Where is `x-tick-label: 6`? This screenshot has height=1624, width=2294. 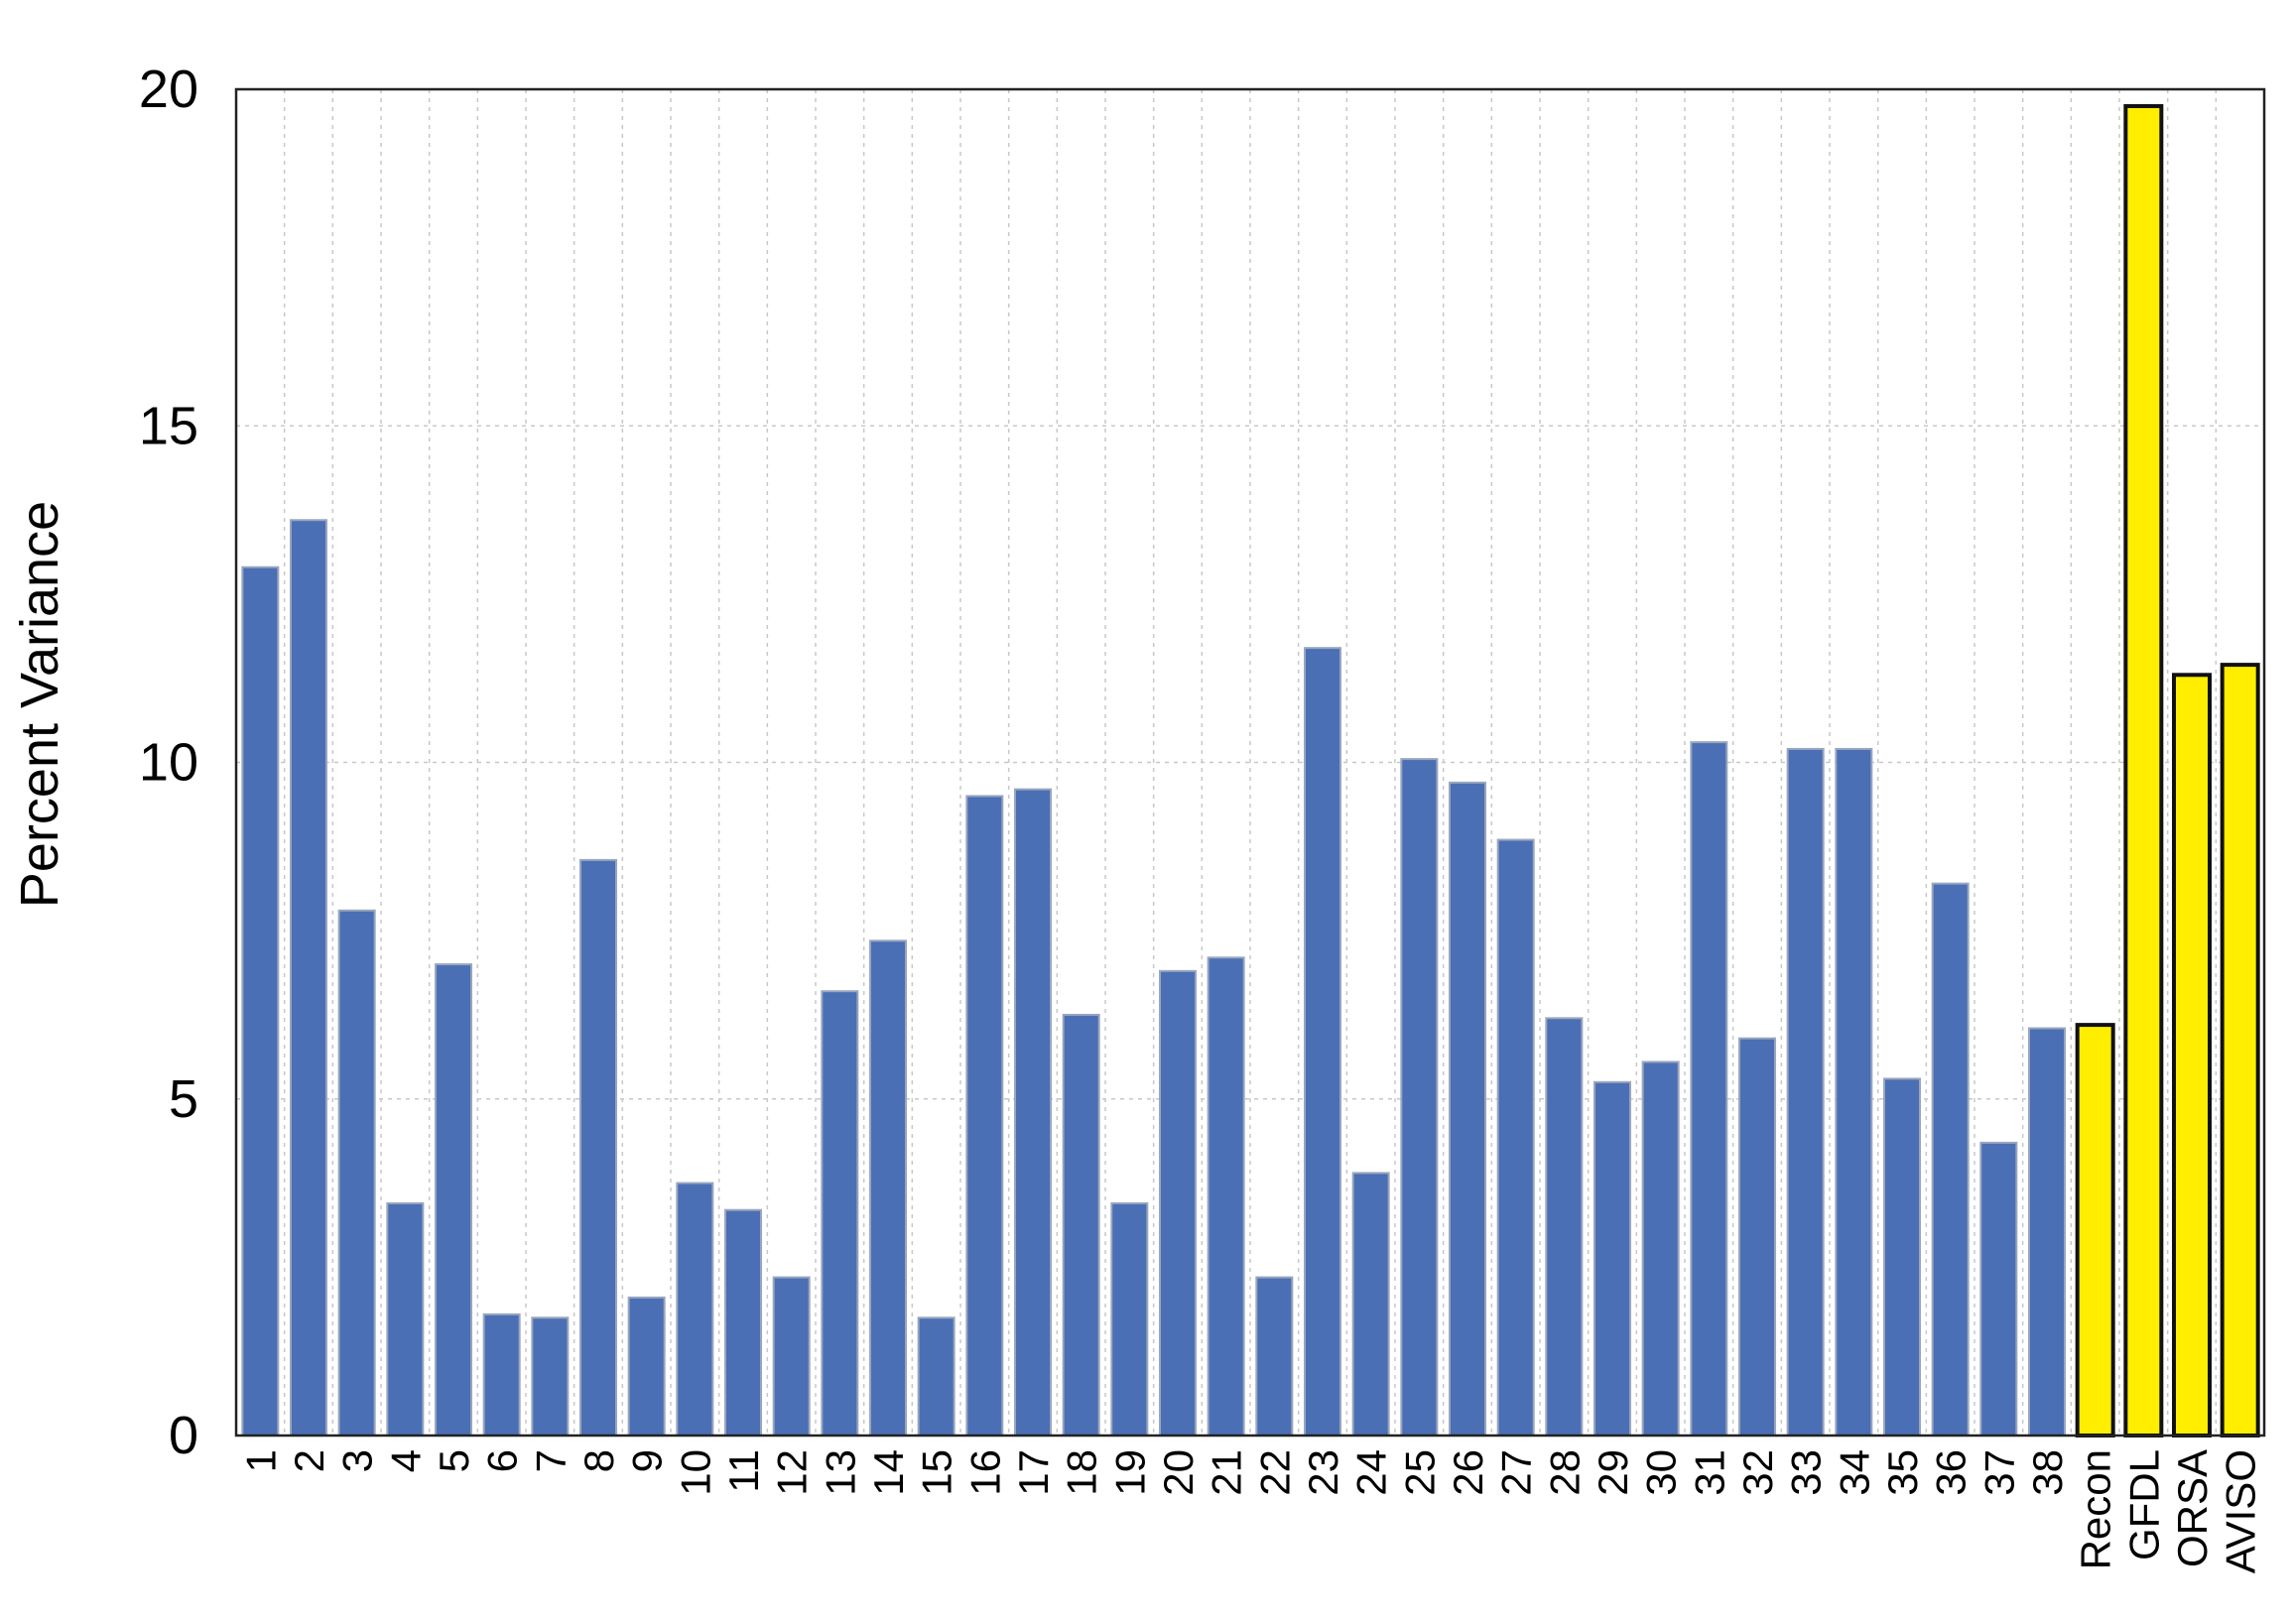 x-tick-label: 6 is located at coordinates (502, 1460).